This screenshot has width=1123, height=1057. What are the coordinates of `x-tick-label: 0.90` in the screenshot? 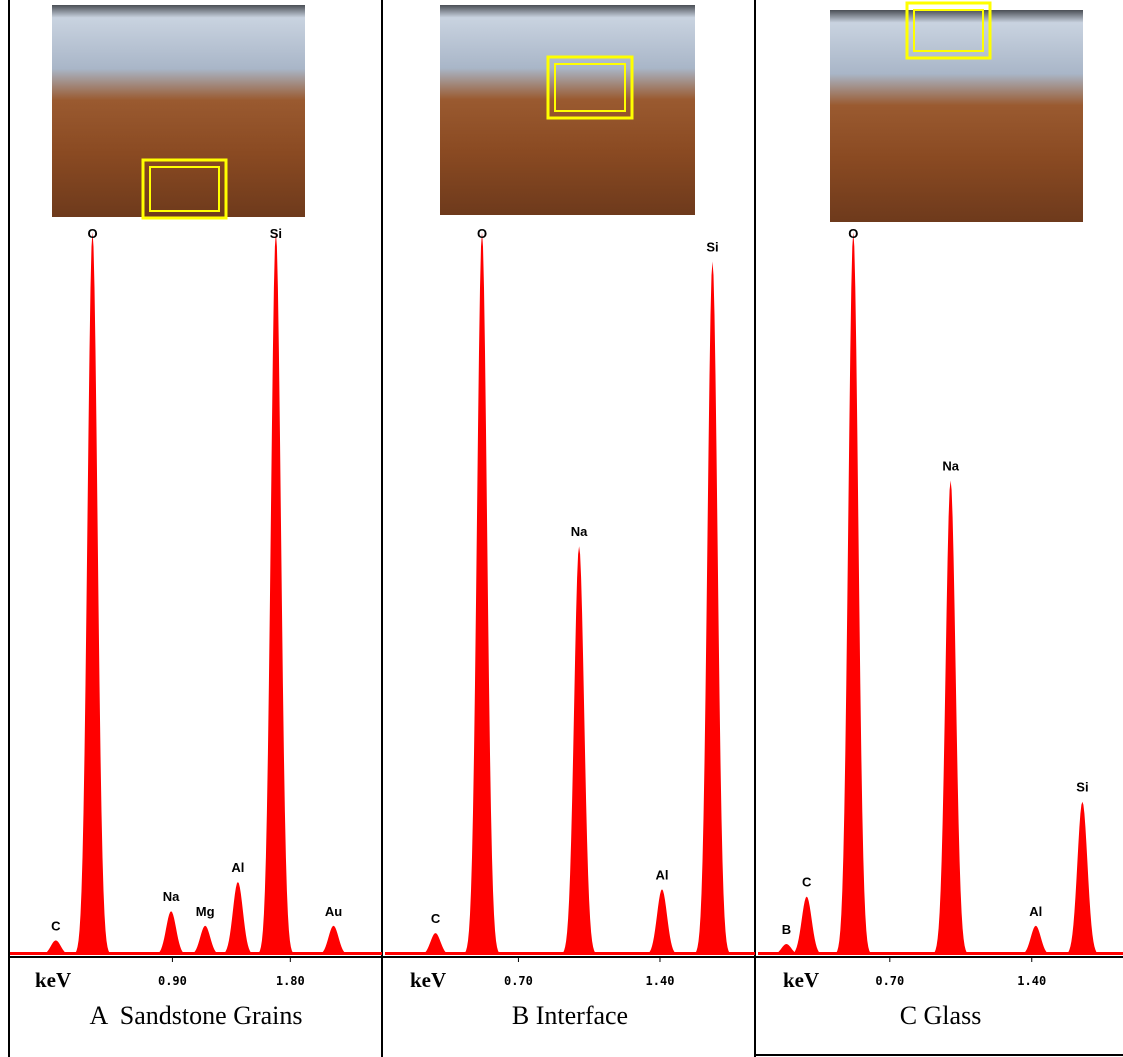 It's located at (172, 981).